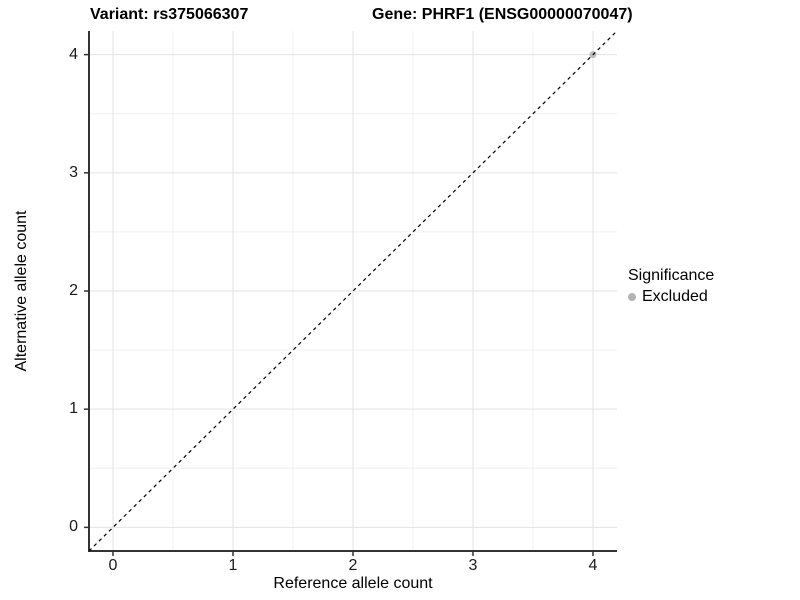 Image resolution: width=800 pixels, height=600 pixels. What do you see at coordinates (353, 565) in the screenshot?
I see `x-tick-label: 2` at bounding box center [353, 565].